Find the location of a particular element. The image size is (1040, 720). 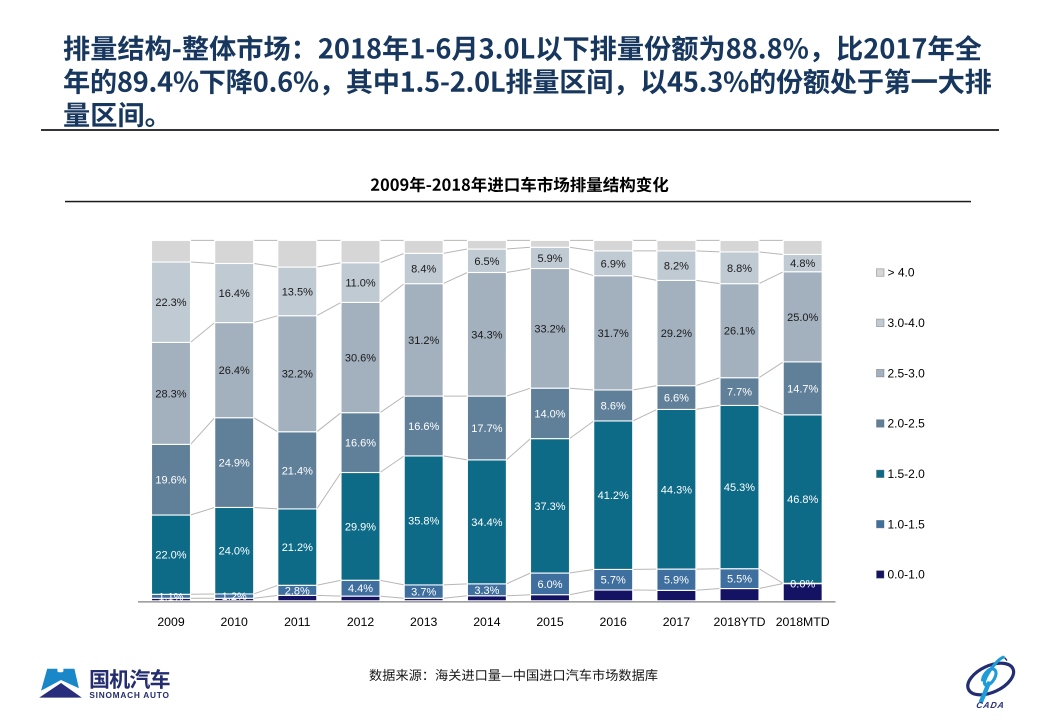

svg-text: 0.0% is located at coordinates (802, 585).